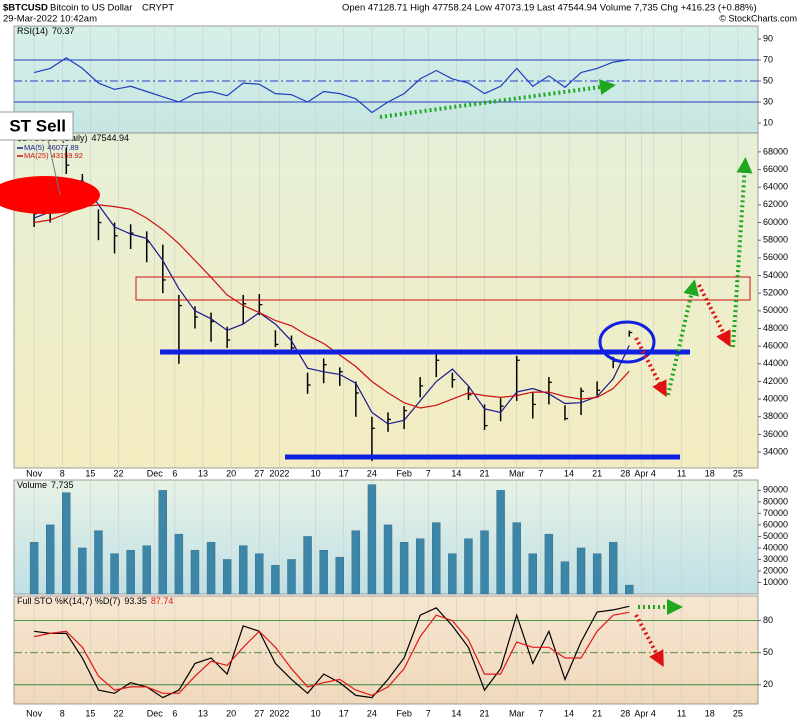 This screenshot has width=800, height=724. I want to click on callout-text: ST Sell, so click(37, 125).